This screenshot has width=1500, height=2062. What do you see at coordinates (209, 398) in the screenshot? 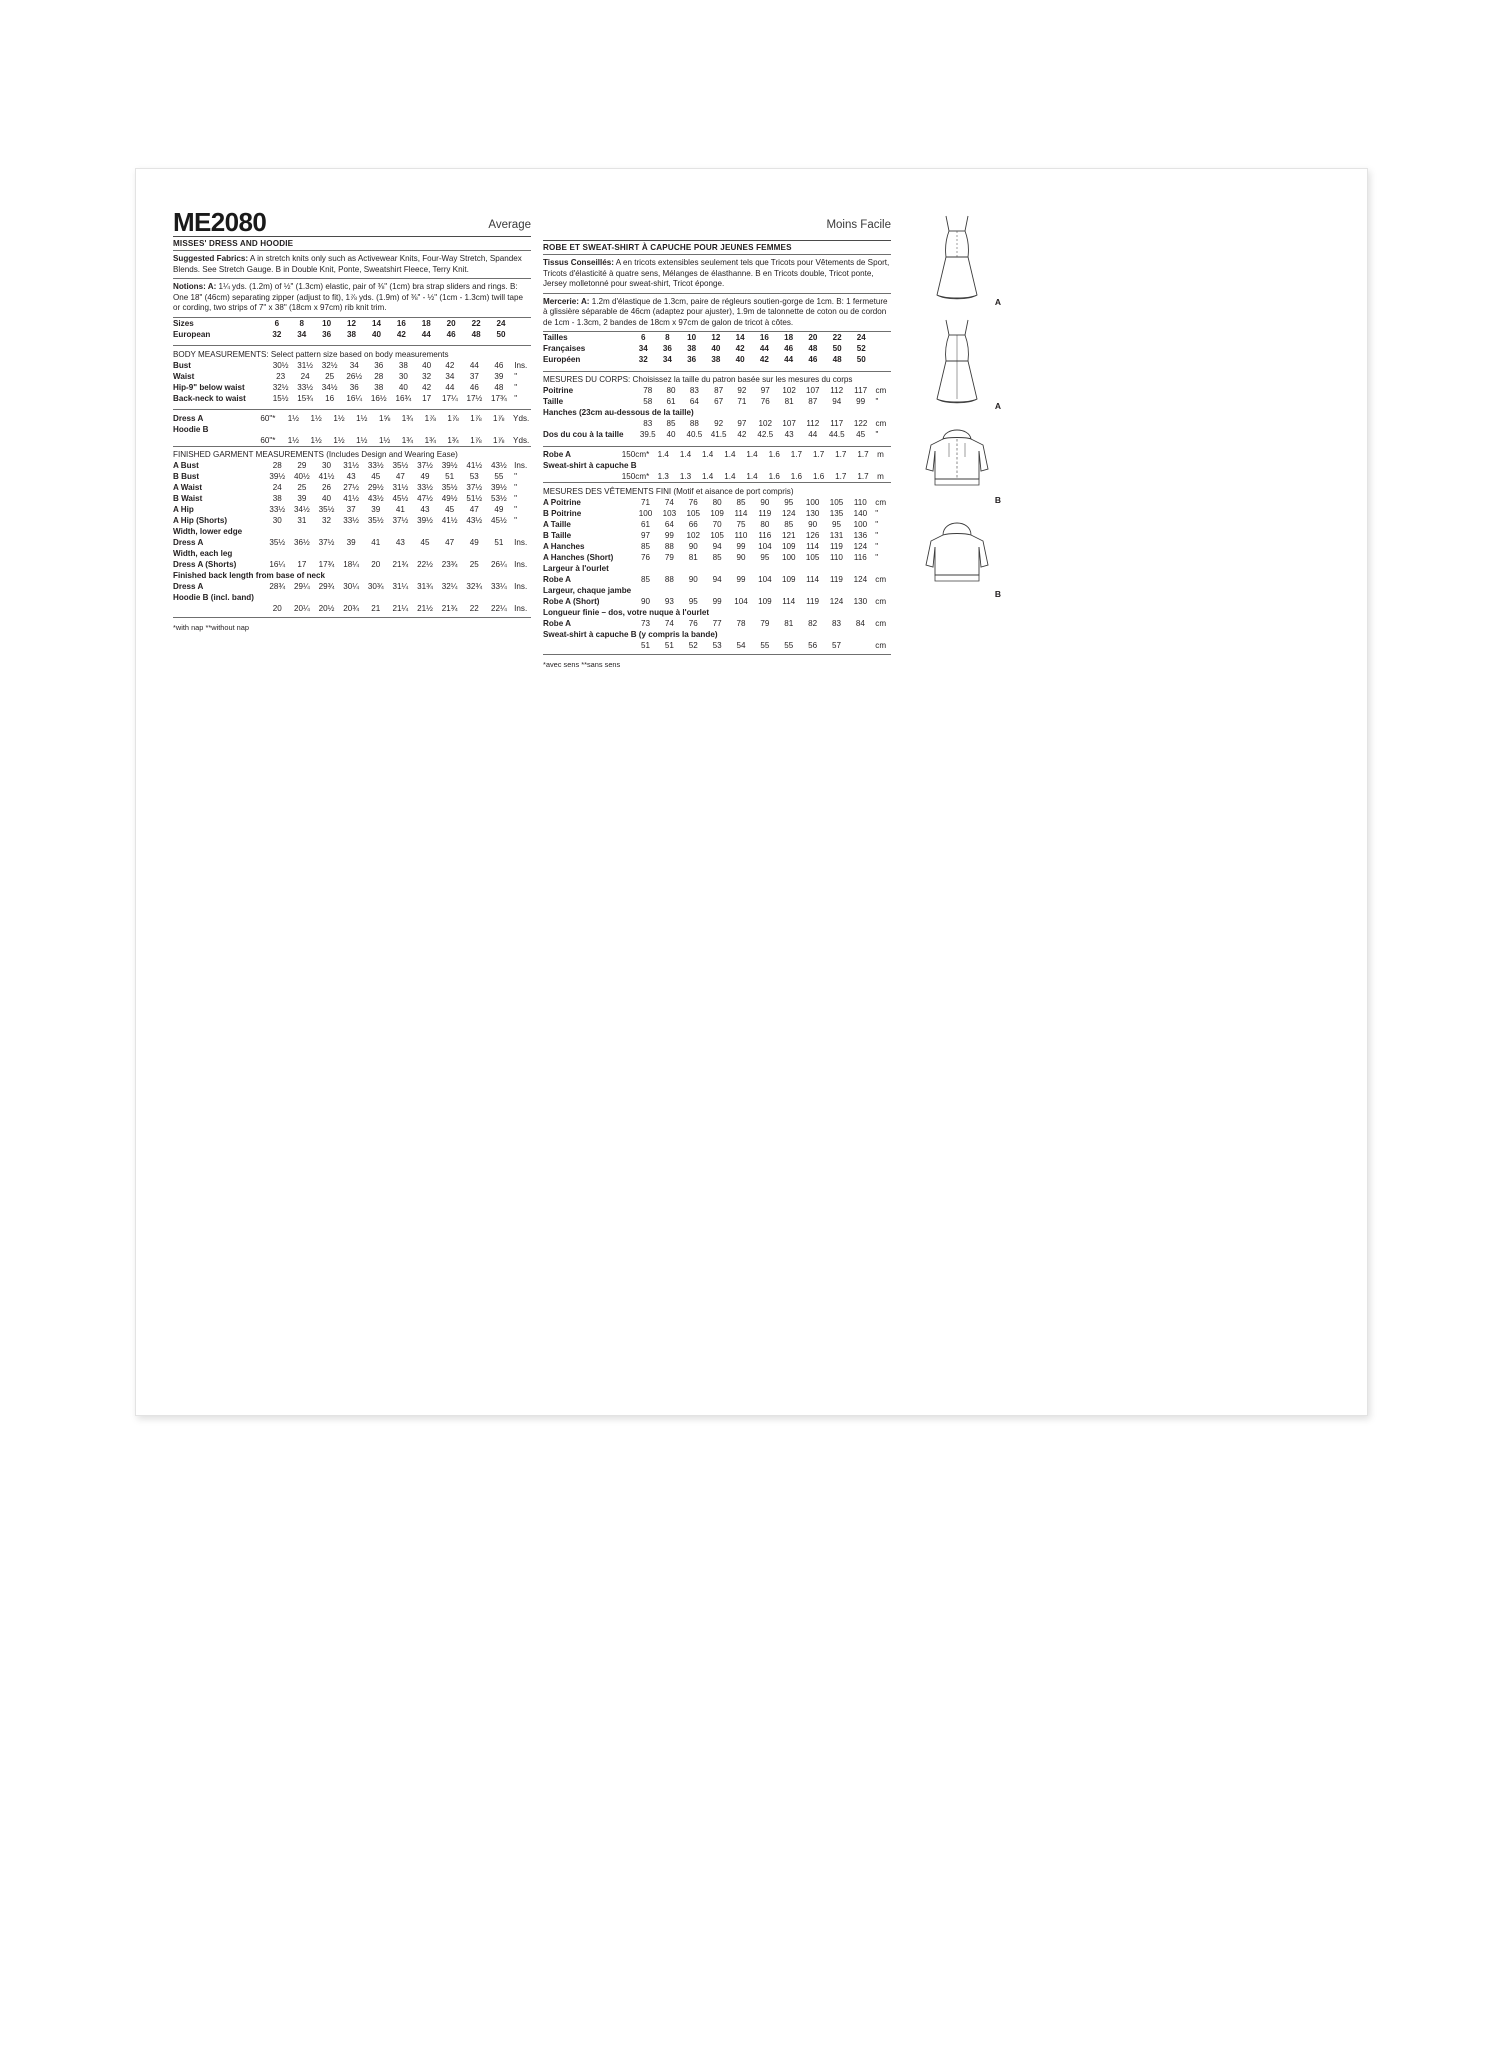
I see `row-label: Back-neck to waist` at bounding box center [209, 398].